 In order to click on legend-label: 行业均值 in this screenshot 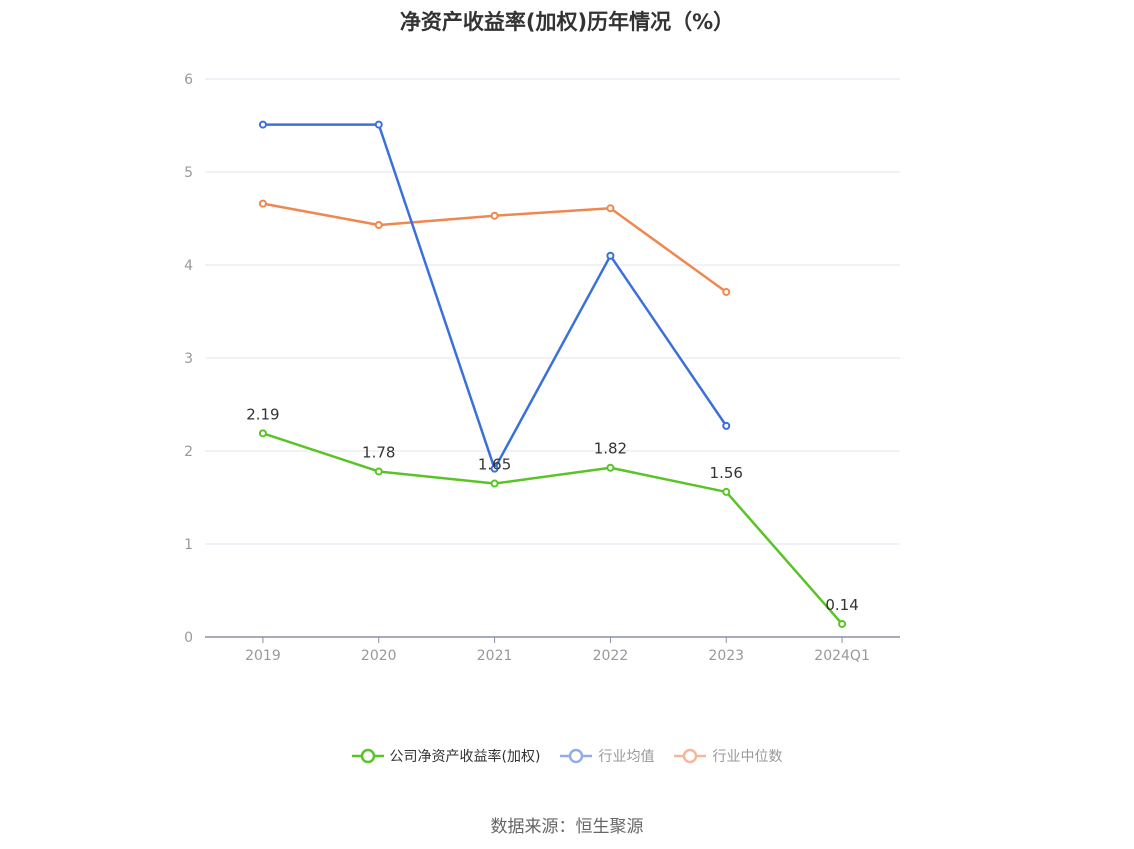, I will do `click(626, 757)`.